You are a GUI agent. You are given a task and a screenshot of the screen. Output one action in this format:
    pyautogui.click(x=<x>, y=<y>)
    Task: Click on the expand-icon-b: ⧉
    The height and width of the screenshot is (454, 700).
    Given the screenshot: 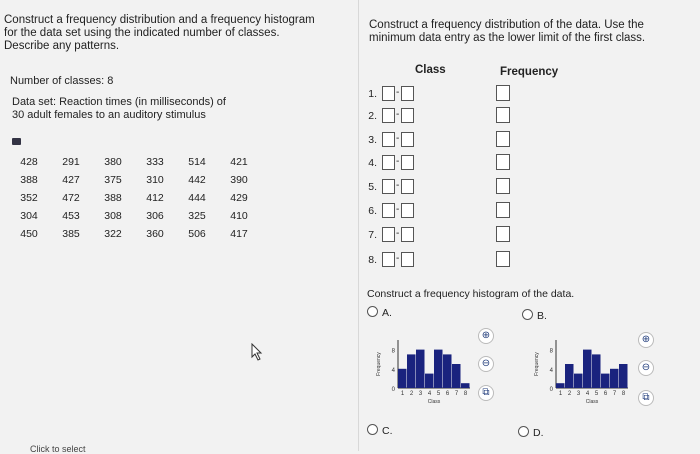 What is the action you would take?
    pyautogui.click(x=646, y=398)
    